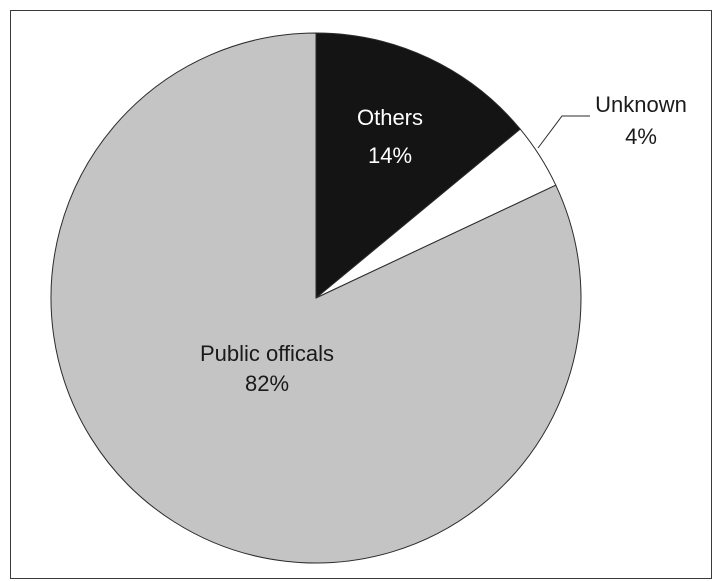  Describe the element at coordinates (390, 155) in the screenshot. I see `slice-value-others: 14%` at that location.